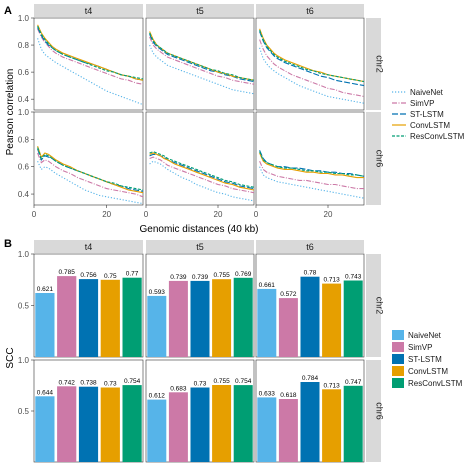 Image resolution: width=474 pixels, height=467 pixels. What do you see at coordinates (373, 158) in the screenshot?
I see `facet-strip-chr6` at bounding box center [373, 158].